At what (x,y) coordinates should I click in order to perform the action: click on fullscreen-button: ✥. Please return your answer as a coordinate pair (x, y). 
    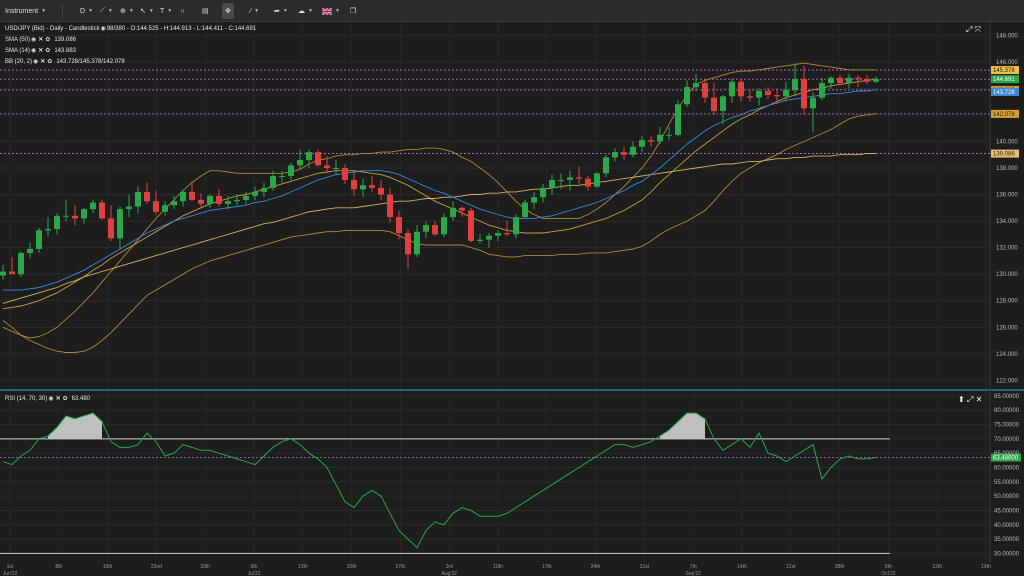
    Looking at the image, I should click on (228, 11).